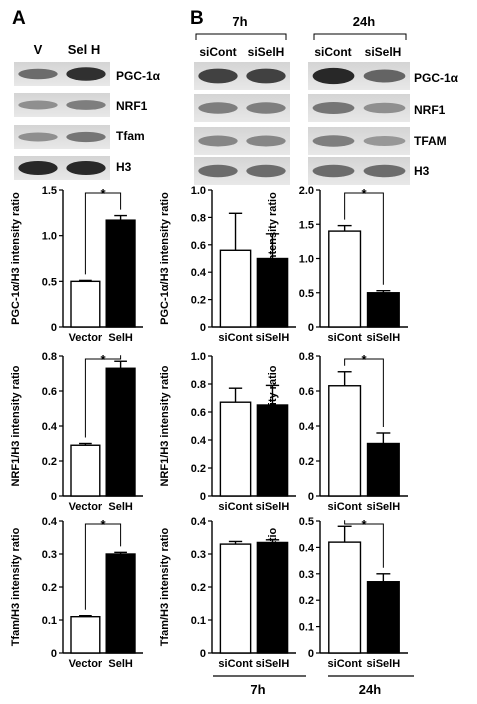 The image size is (477, 704). What do you see at coordinates (217, 52) in the screenshot?
I see `blot-b-col-label-sicont-7h: siCont` at bounding box center [217, 52].